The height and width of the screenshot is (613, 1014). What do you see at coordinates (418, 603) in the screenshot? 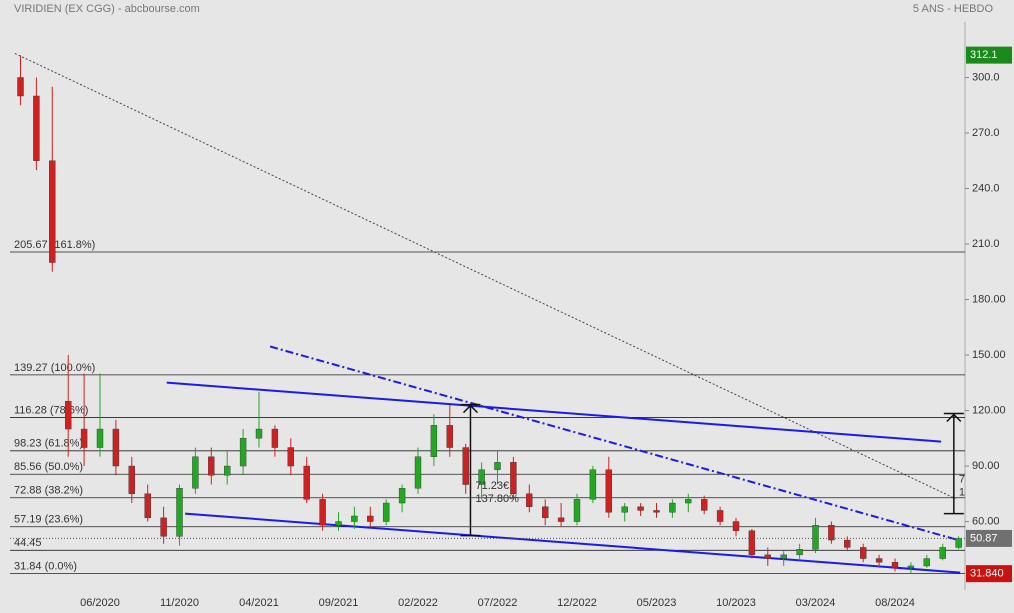
I see `x-tick-label: 02/2022` at bounding box center [418, 603].